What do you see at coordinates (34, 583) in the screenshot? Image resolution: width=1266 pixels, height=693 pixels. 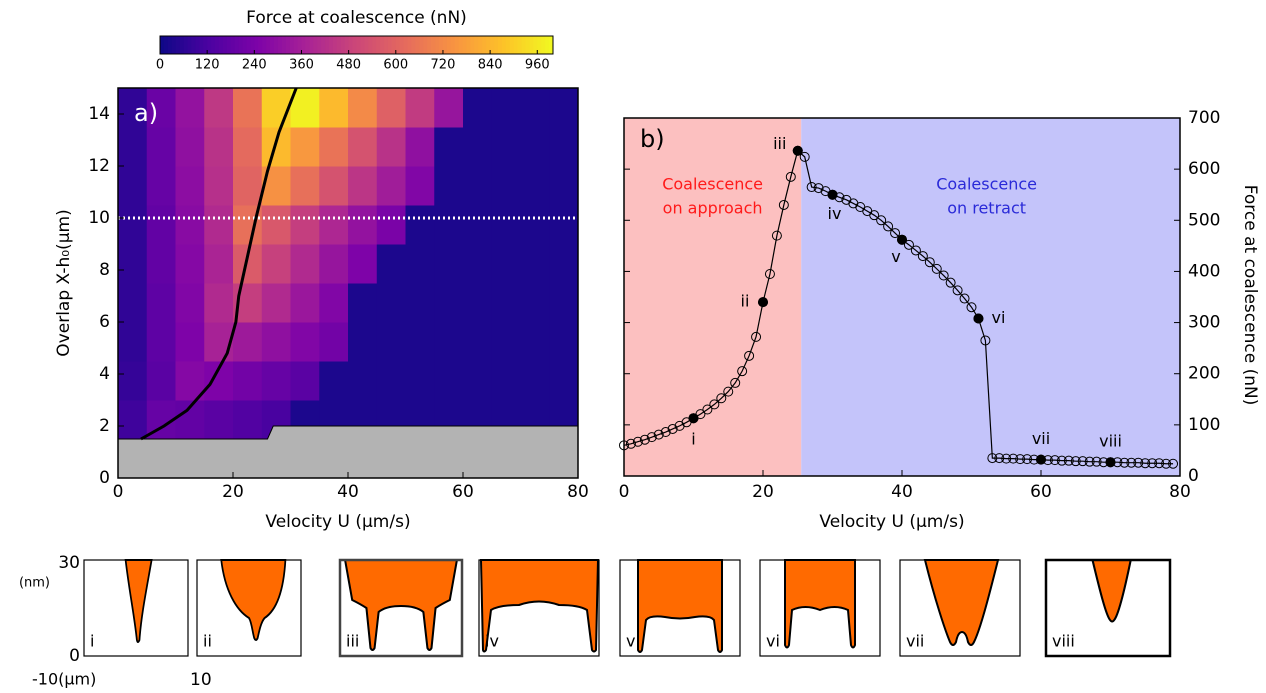 I see `inset-y-label: (nm)` at bounding box center [34, 583].